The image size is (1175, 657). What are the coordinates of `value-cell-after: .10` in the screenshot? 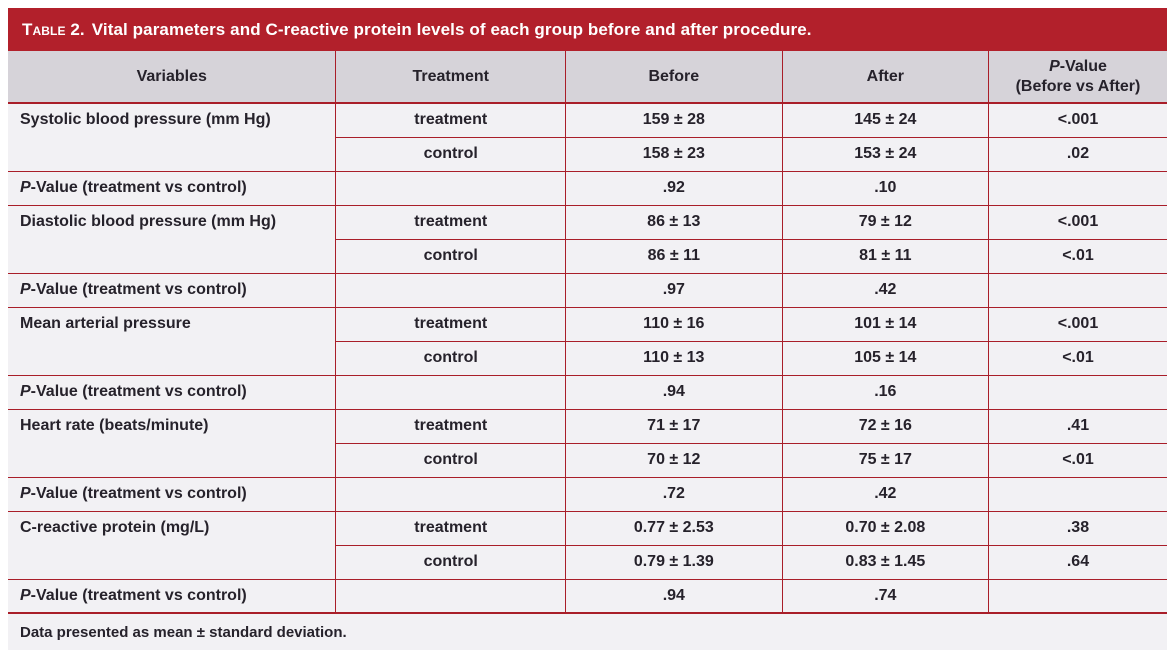 It's located at (885, 188).